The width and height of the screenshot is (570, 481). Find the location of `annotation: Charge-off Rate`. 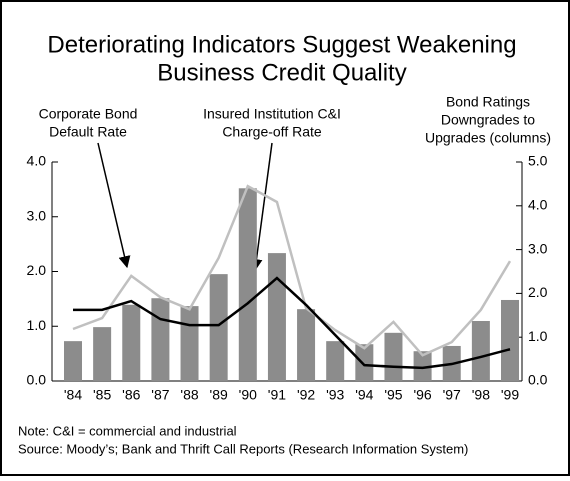

annotation: Charge-off Rate is located at coordinates (272, 132).